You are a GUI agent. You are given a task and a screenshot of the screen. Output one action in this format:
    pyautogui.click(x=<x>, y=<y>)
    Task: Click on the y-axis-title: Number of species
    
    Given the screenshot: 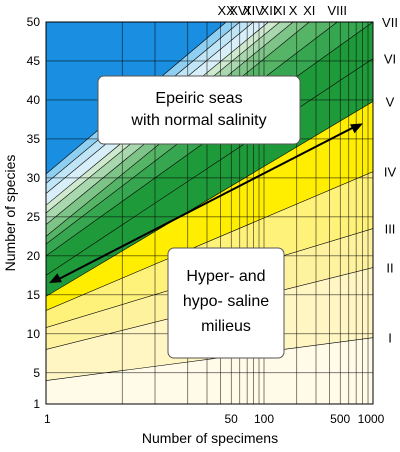 What is the action you would take?
    pyautogui.click(x=10, y=213)
    